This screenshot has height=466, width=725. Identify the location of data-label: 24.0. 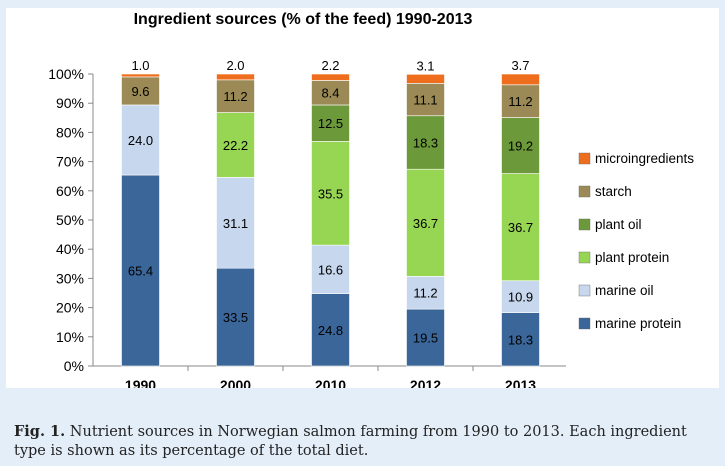
(140, 140).